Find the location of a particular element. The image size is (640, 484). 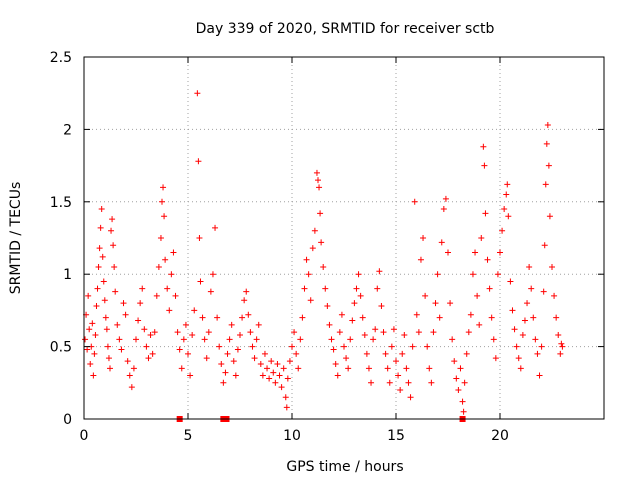

x-axis-label: GPS time / hours is located at coordinates (344, 467).